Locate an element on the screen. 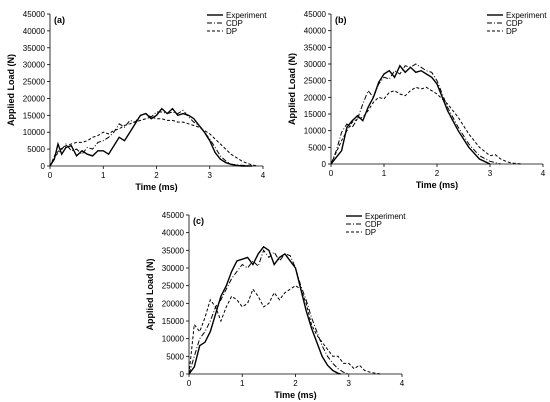 This screenshot has width=550, height=402. panel-label: (a) is located at coordinates (59, 20).